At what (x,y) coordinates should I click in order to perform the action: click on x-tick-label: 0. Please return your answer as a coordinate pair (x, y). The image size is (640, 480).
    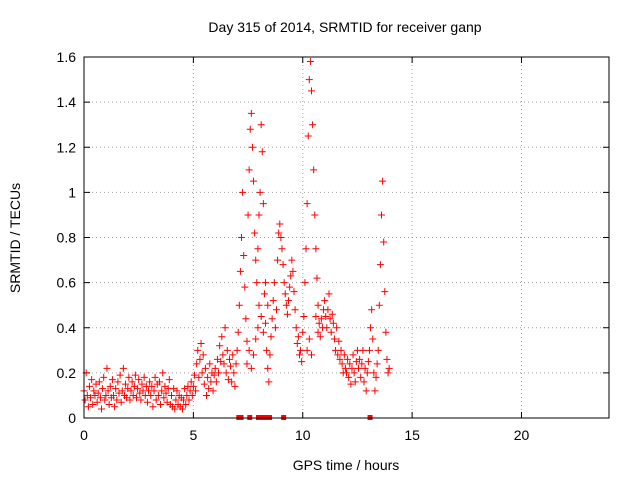
    Looking at the image, I should click on (84, 435).